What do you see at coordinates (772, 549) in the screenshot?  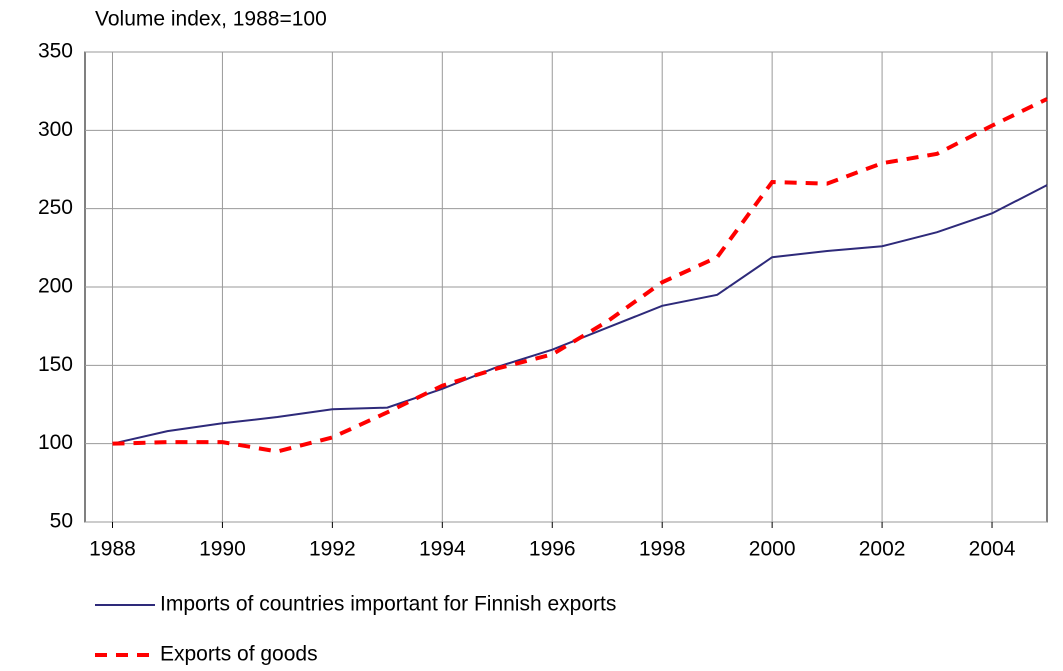 I see `x-tick-label: 2000` at bounding box center [772, 549].